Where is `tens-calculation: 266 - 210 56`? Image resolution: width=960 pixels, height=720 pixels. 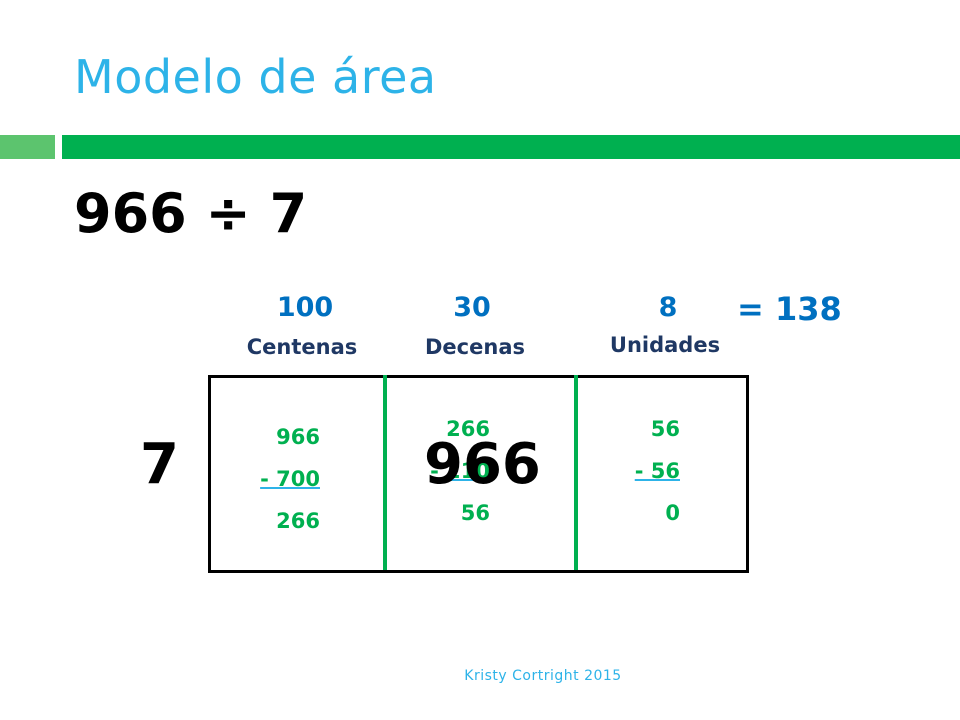
tens-calculation: 266 - 210 56 is located at coordinates (454, 471).